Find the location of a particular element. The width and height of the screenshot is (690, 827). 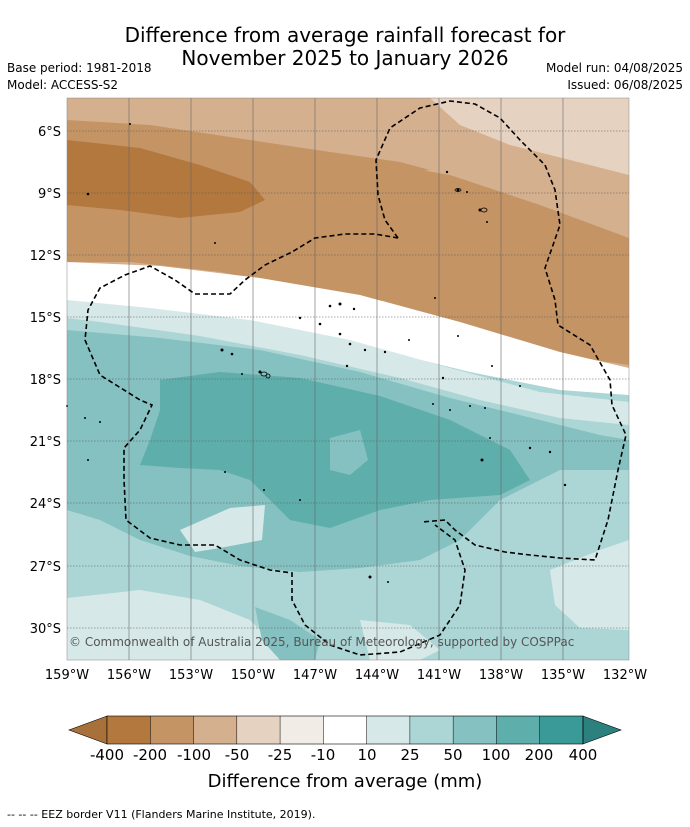

zone-northeast-light is located at coordinates (529, 136).